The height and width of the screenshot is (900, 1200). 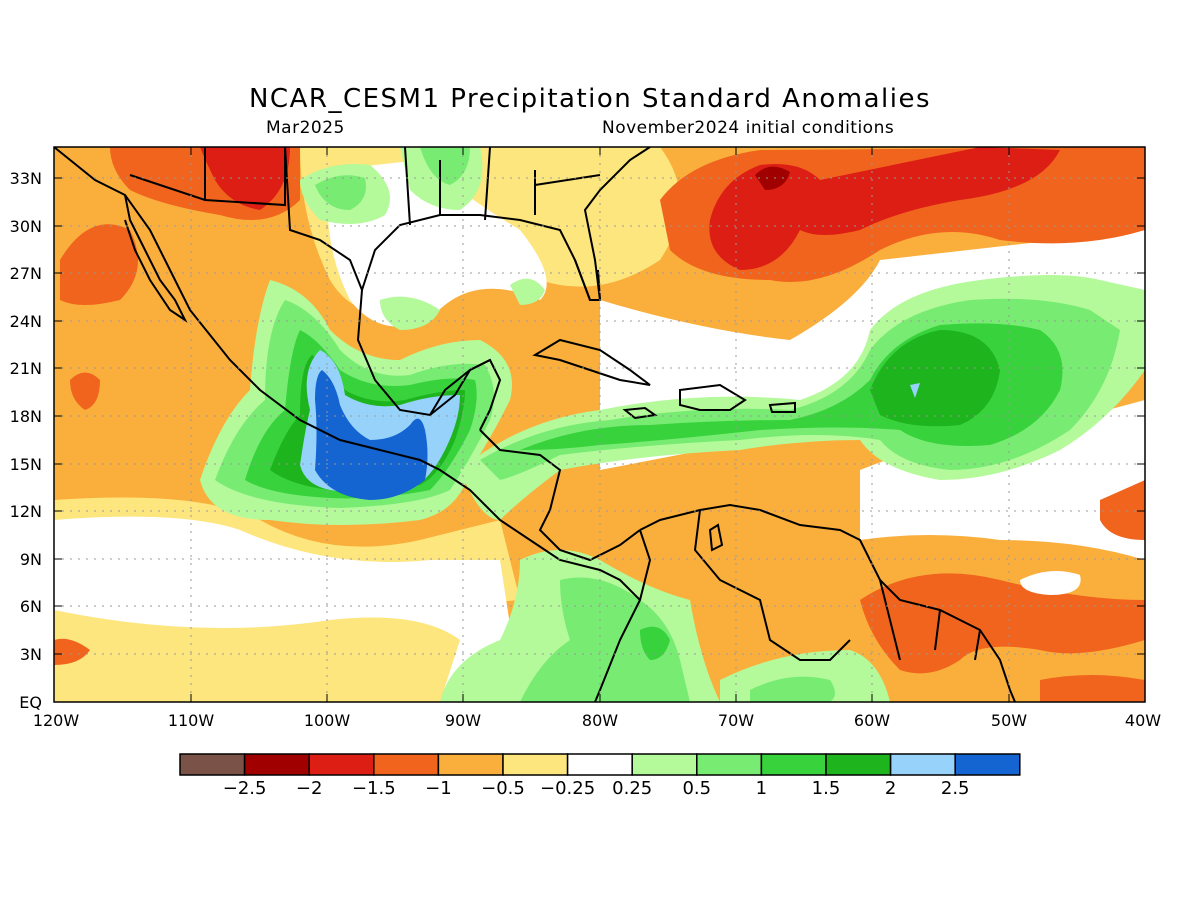 I want to click on wet-core-mexico-south, so click(x=371, y=435).